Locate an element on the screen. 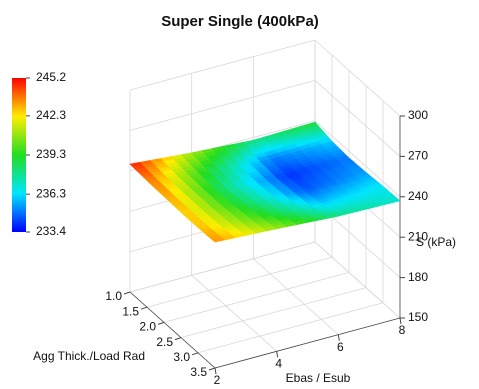 The height and width of the screenshot is (389, 479). y-tick-label: 8 is located at coordinates (402, 330).